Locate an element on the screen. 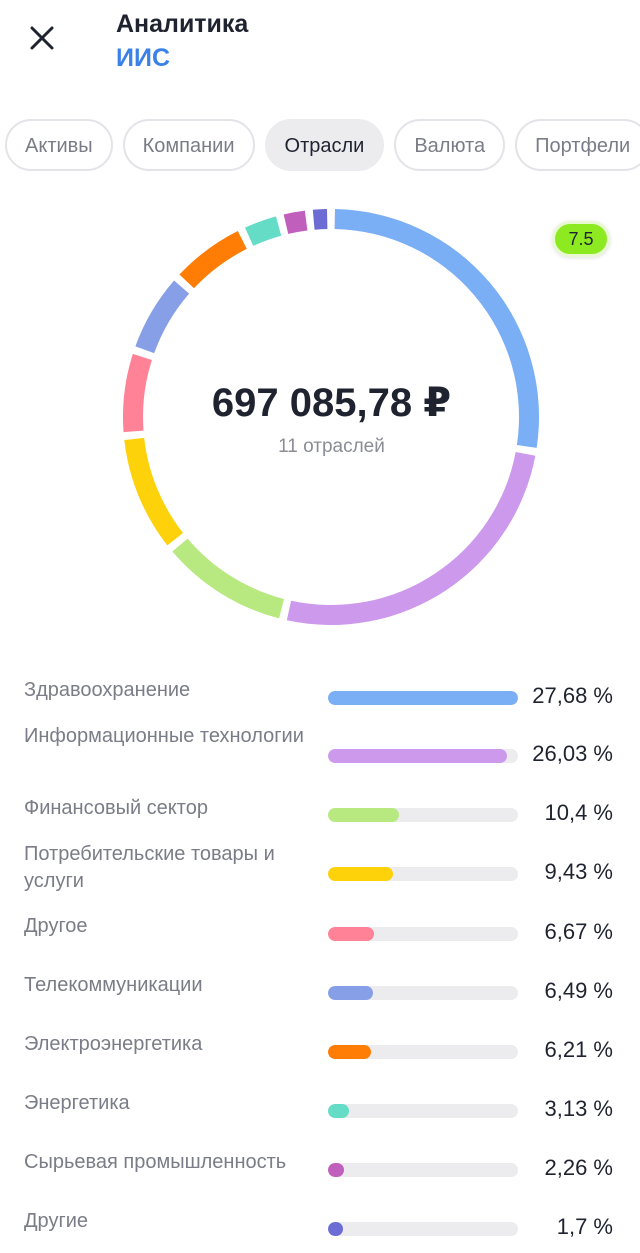  sector-percent: 27,68 % is located at coordinates (572, 695).